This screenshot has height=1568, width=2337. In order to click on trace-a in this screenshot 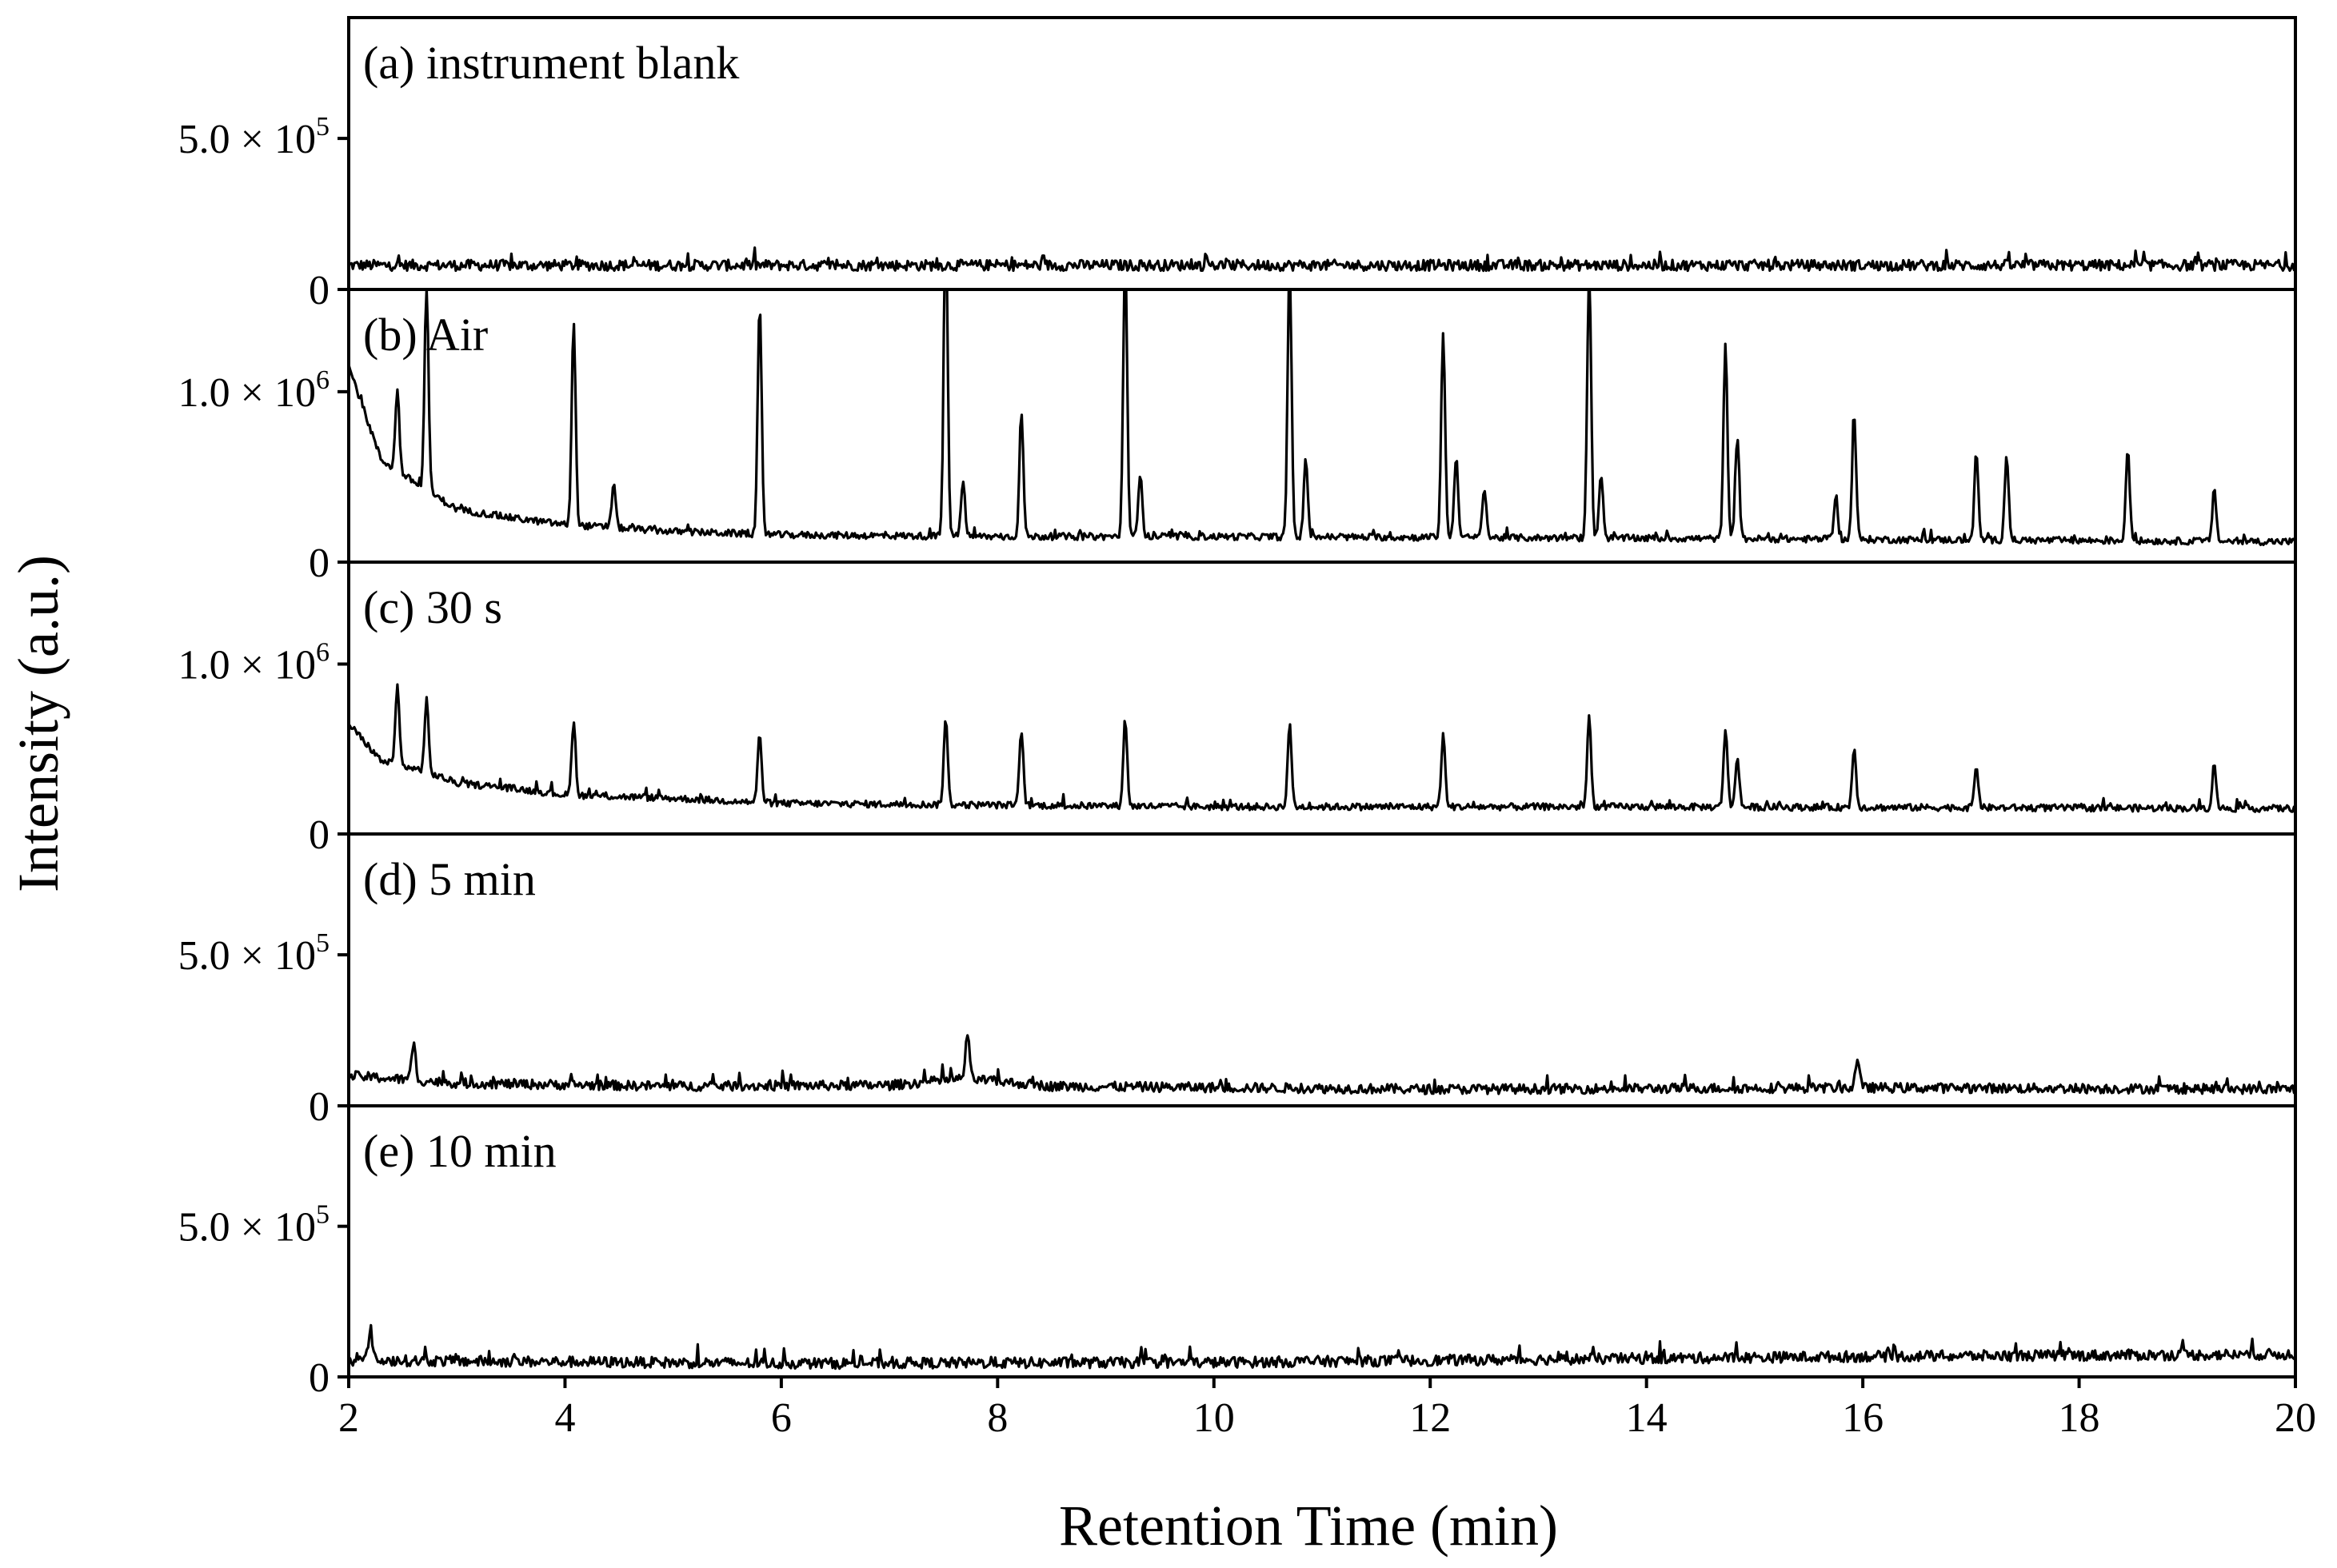, I will do `click(1322, 260)`.